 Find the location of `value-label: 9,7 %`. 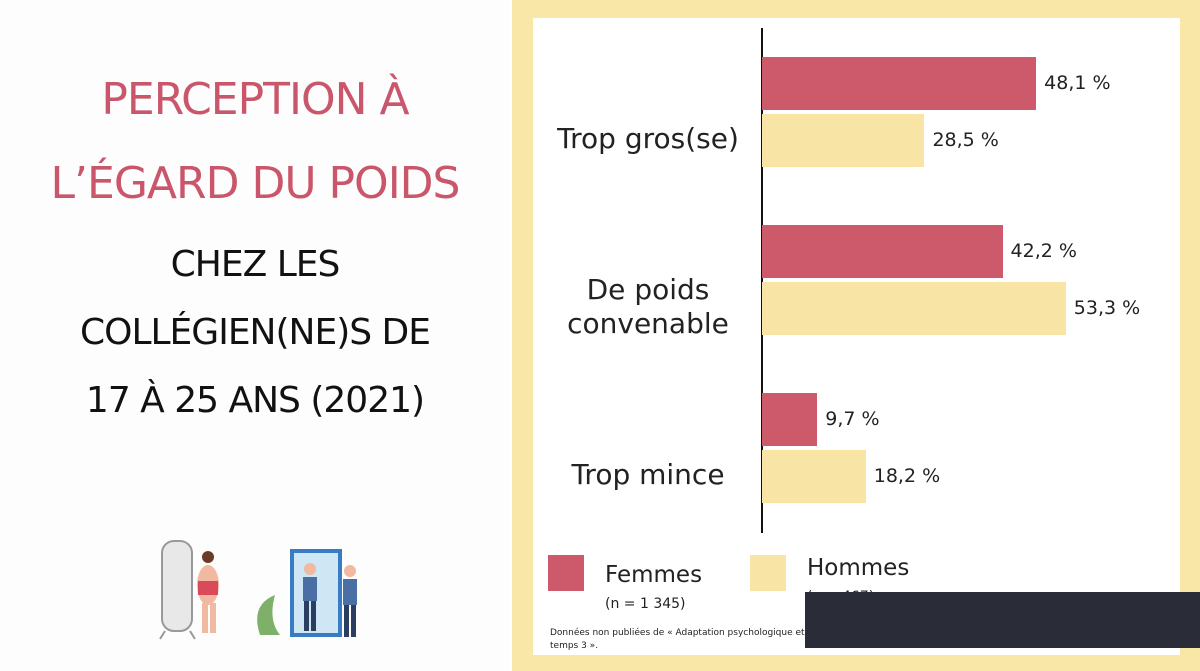

value-label: 9,7 % is located at coordinates (852, 418).